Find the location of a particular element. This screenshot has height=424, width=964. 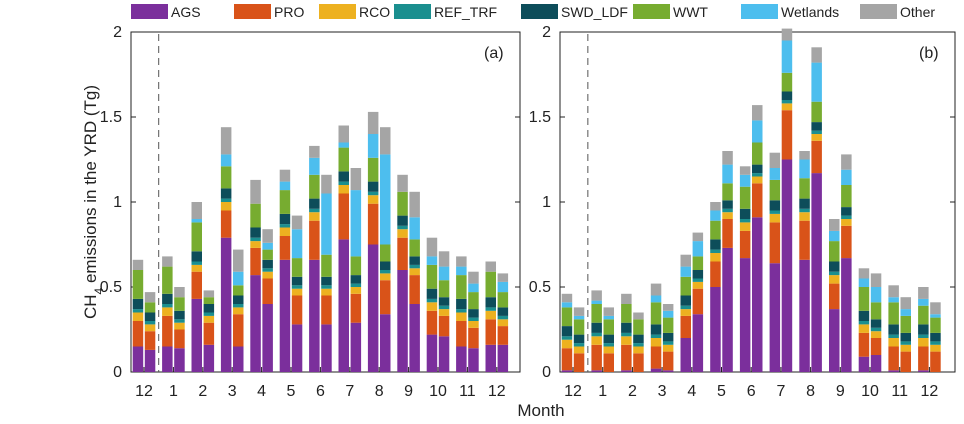

y-tick-label: 1.5 is located at coordinates (111, 117).